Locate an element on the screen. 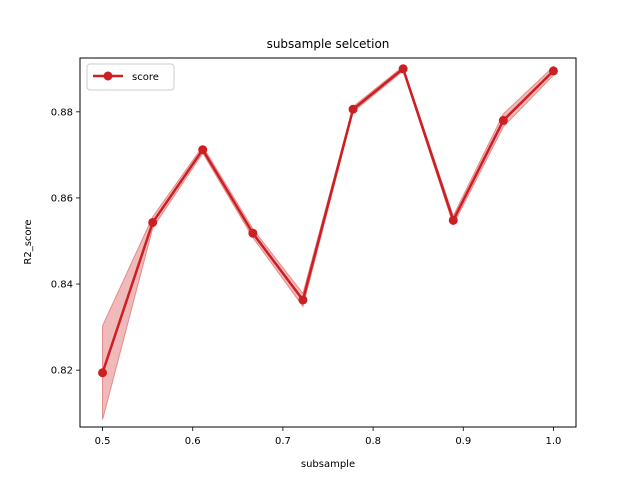 The width and height of the screenshot is (640, 480). x-axis-label: subsample is located at coordinates (328, 464).